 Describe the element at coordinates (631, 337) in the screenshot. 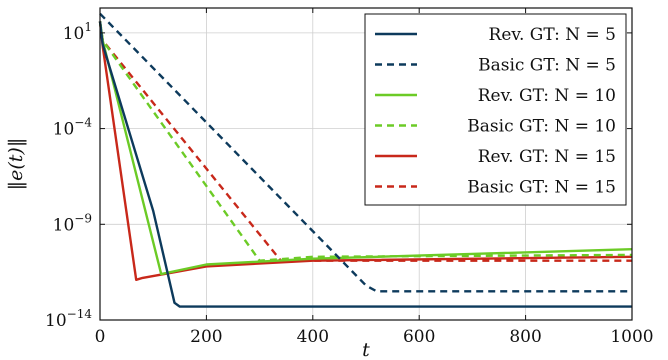

I see `x-tick-label: 1000` at that location.